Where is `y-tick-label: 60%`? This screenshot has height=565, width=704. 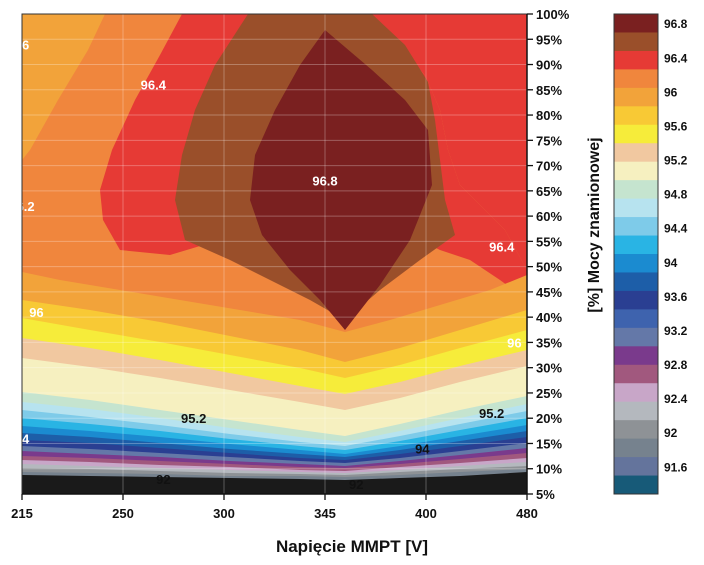
y-tick-label: 60% is located at coordinates (549, 216).